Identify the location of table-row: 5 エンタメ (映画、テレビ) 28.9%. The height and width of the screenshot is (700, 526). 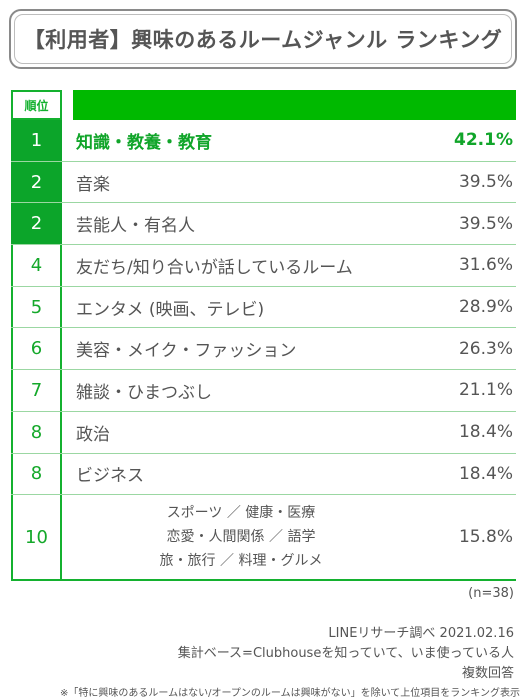
(263, 307).